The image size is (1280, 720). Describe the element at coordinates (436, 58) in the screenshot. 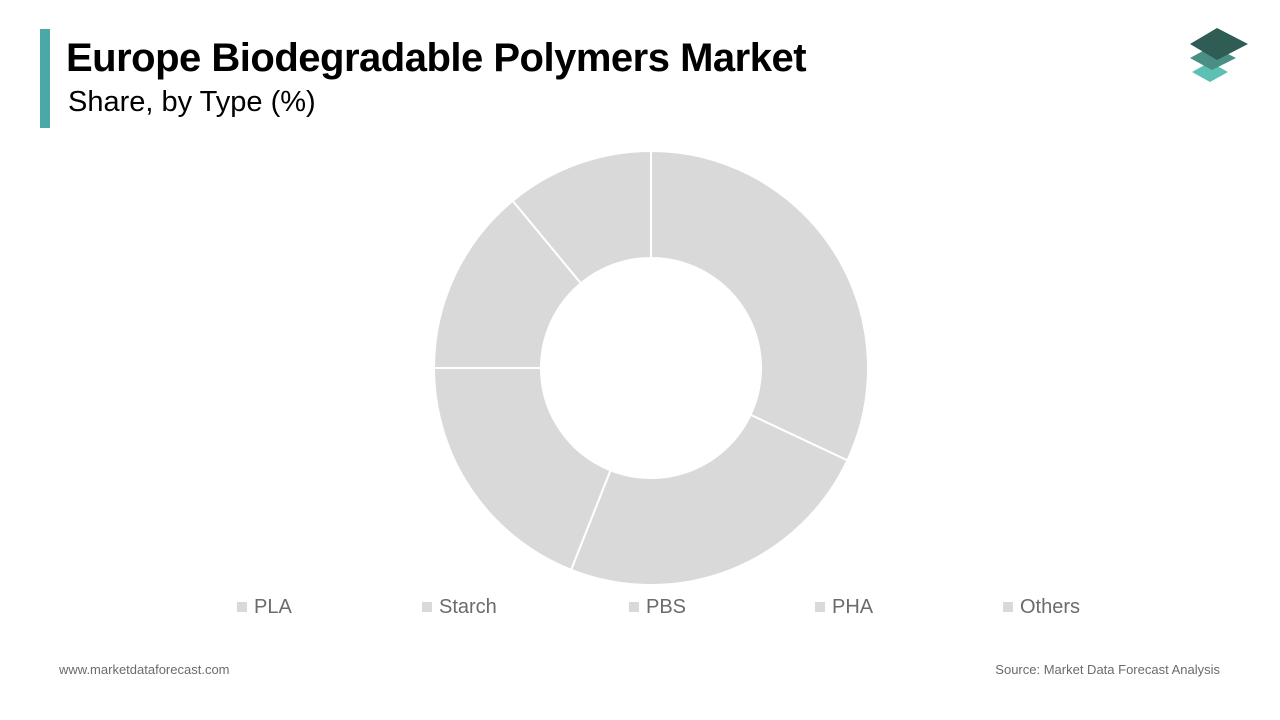

I see `chart-title: Europe Biodegradable Polymers Market` at that location.